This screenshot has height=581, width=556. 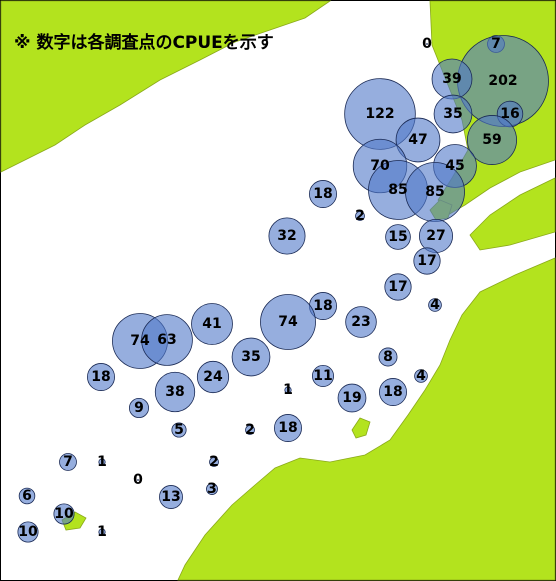 I want to click on cpue-label: 24, so click(x=213, y=377).